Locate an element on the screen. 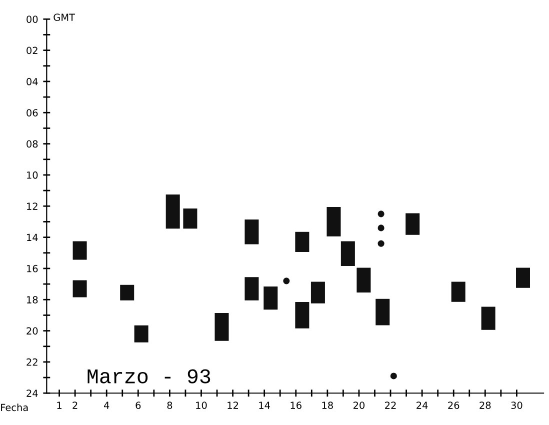 The height and width of the screenshot is (425, 549). annotation: Marzo - 93 is located at coordinates (149, 376).